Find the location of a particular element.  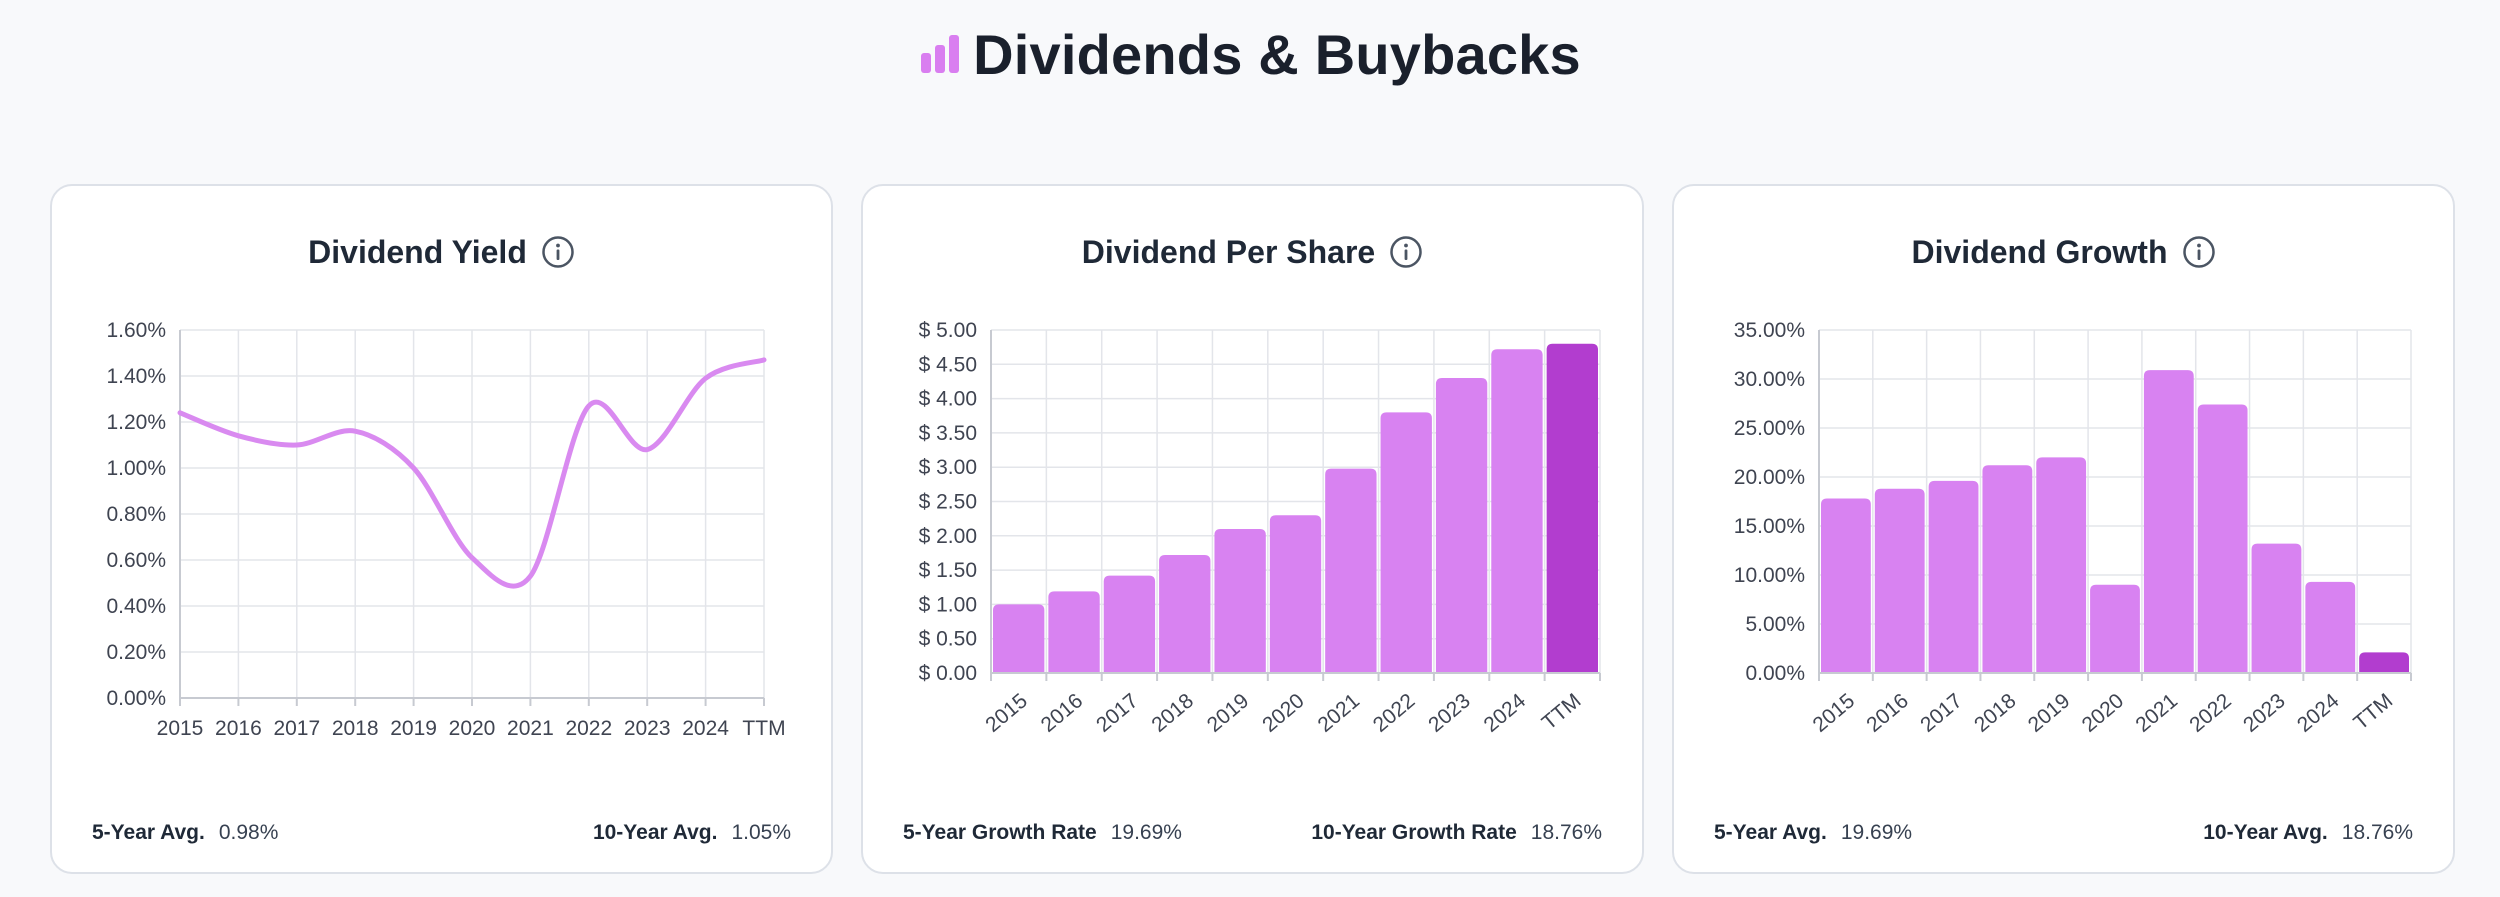

ten-year-stat: 10-Year Growth Rate 18.76% is located at coordinates (1456, 833).